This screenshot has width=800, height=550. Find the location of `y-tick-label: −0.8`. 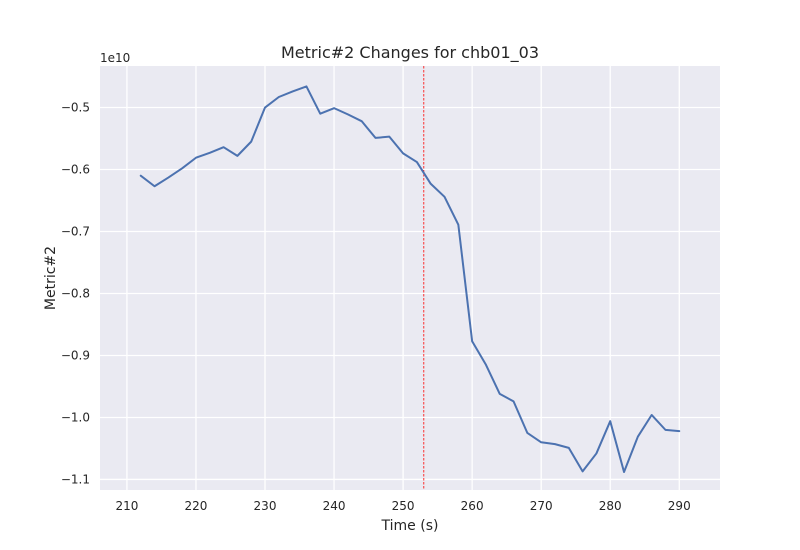

y-tick-label: −0.8 is located at coordinates (75, 293).